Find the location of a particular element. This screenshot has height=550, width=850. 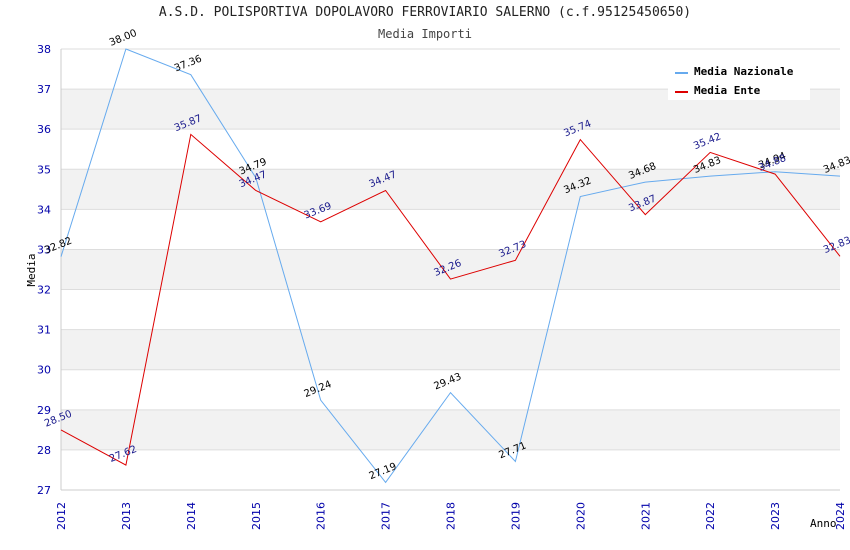

y-tick-label: 30 is located at coordinates (44, 370).